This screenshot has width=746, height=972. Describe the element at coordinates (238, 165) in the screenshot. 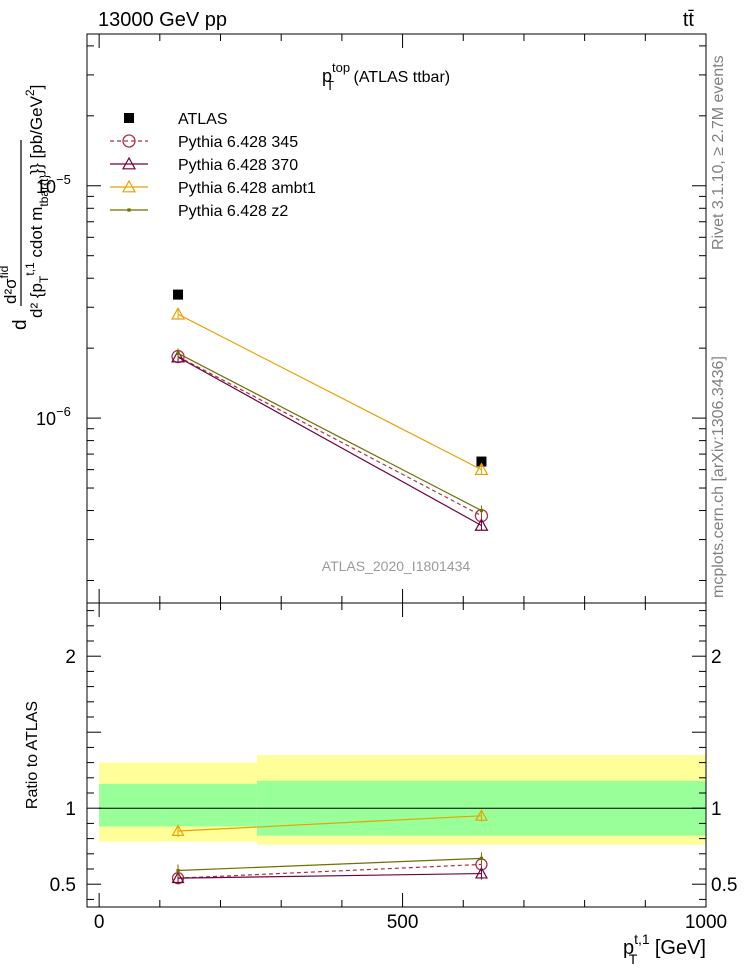

I see `legend-label-2: Pythia 6.428 370` at that location.